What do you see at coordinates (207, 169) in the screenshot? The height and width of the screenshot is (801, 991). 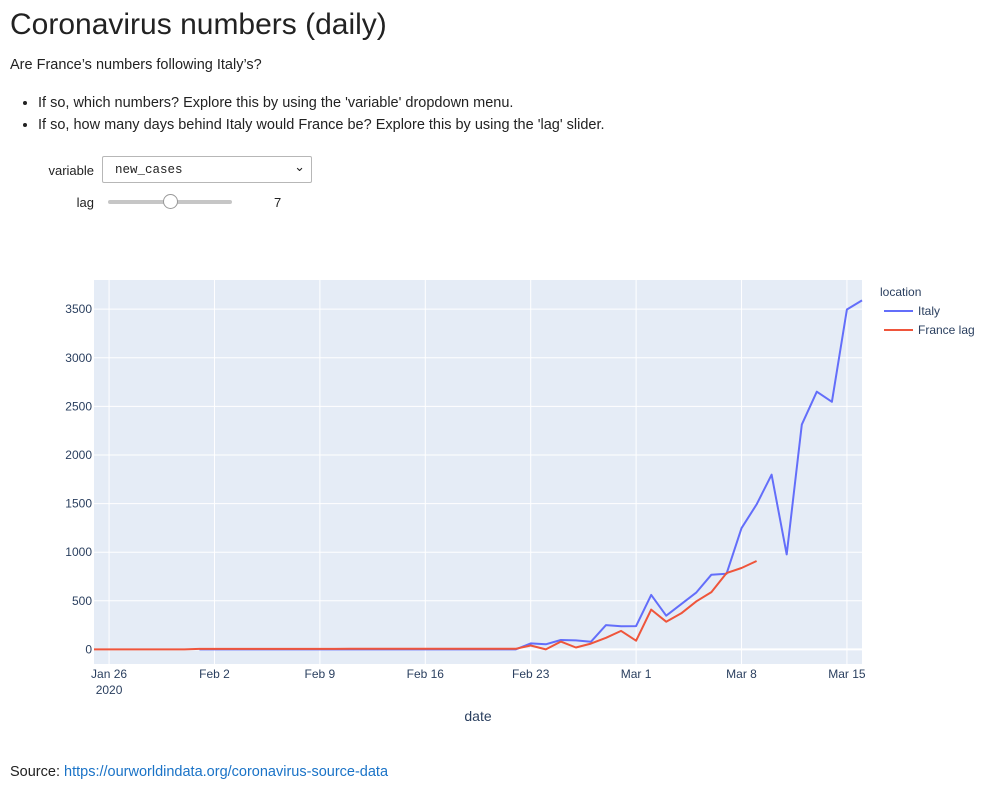 I see `variable-dropdown: new_cases ⌄` at bounding box center [207, 169].